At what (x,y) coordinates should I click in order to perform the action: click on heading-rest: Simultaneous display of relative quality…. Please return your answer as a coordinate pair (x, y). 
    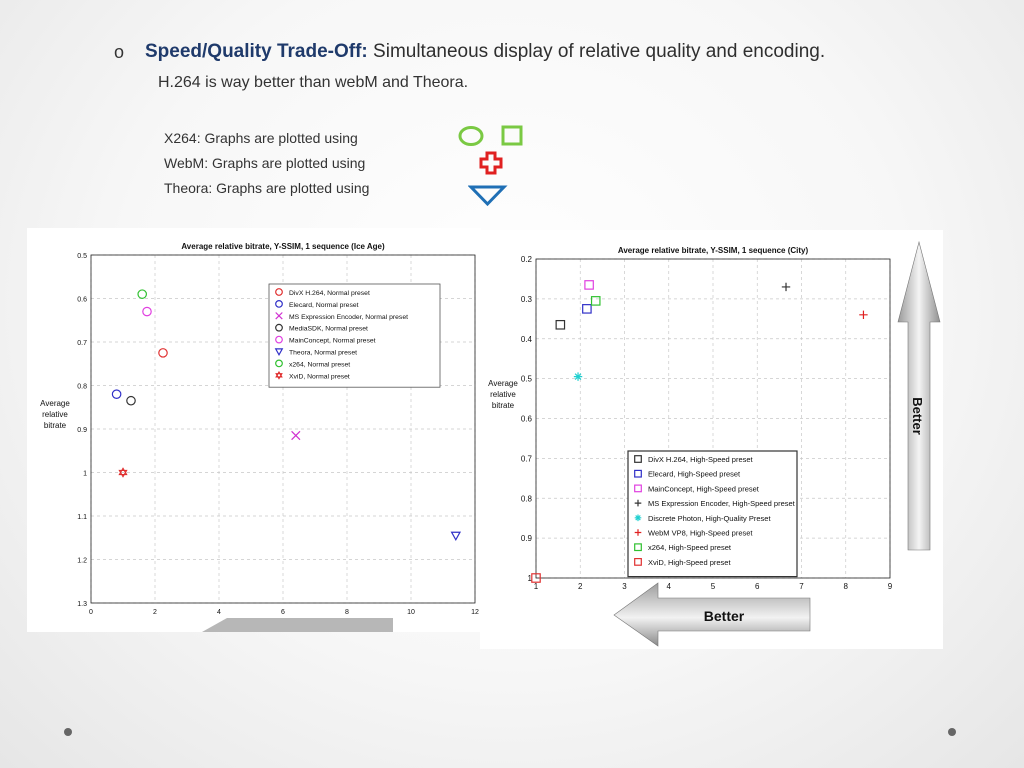
    Looking at the image, I should click on (596, 51).